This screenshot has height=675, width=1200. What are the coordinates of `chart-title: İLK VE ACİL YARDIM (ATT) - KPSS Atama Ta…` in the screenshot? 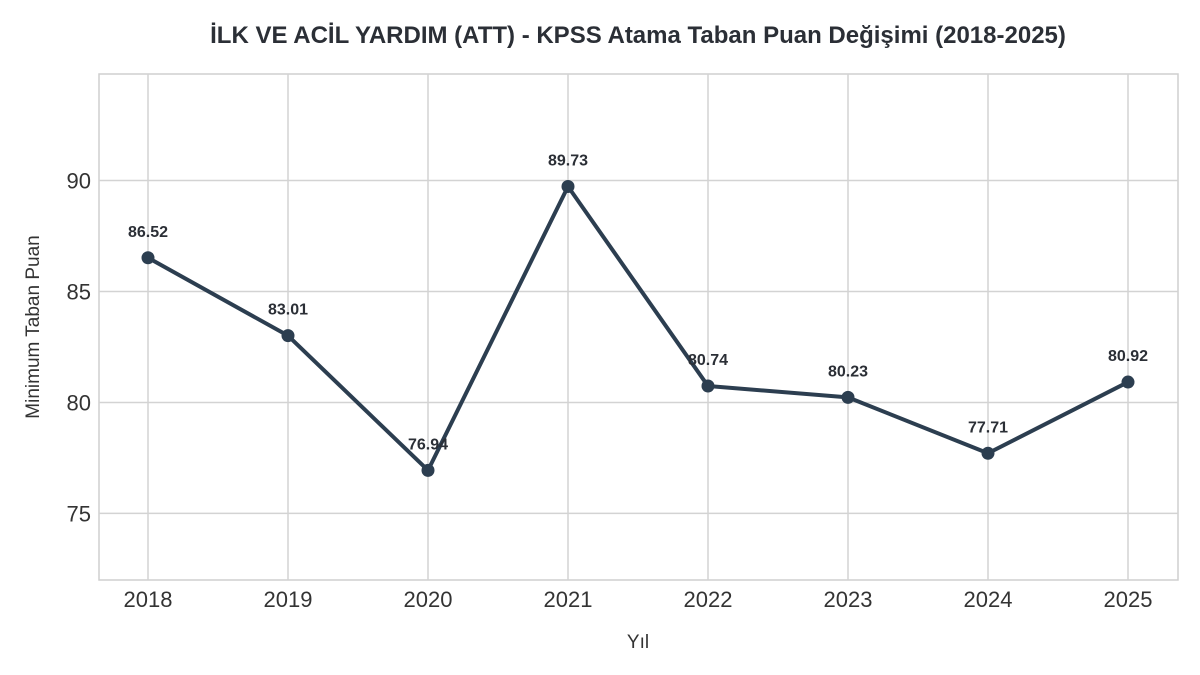 It's located at (638, 35).